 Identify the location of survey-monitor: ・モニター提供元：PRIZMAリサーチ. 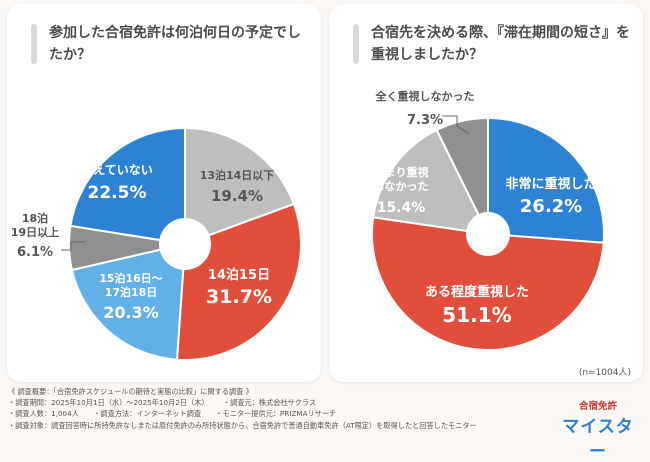
(276, 414).